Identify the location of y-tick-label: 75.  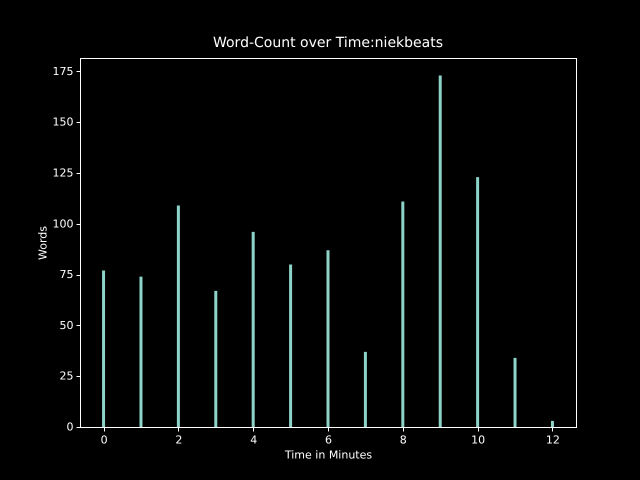
(67, 275).